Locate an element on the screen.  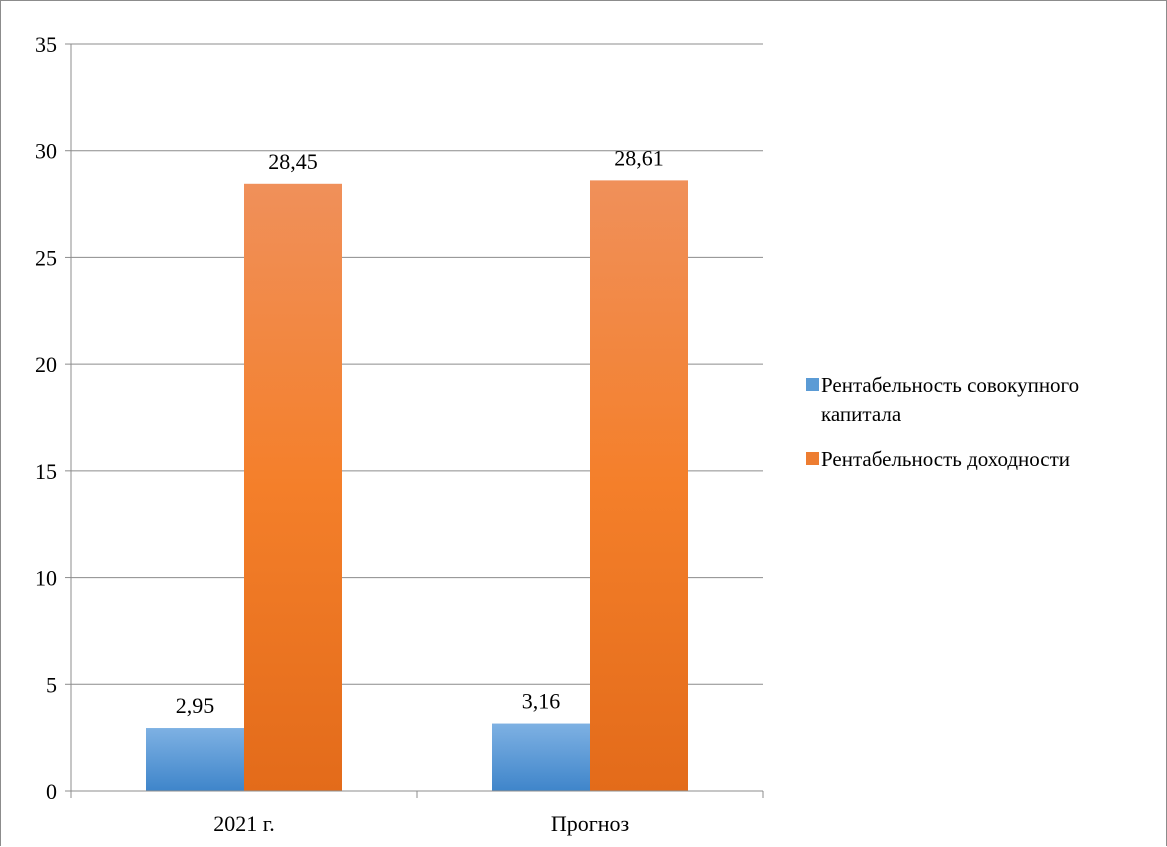
data-label: 28,61 is located at coordinates (639, 157).